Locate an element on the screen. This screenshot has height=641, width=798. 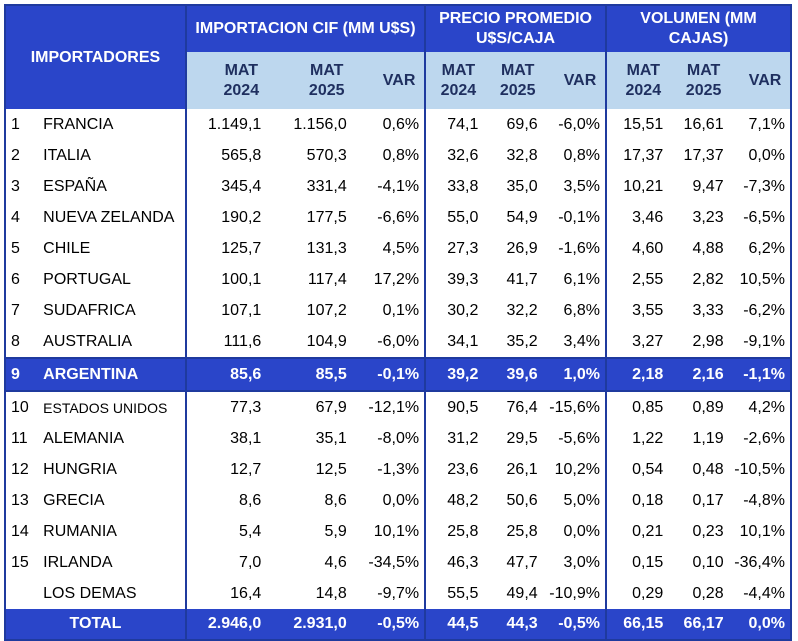
rank: 8 is located at coordinates (15, 341).